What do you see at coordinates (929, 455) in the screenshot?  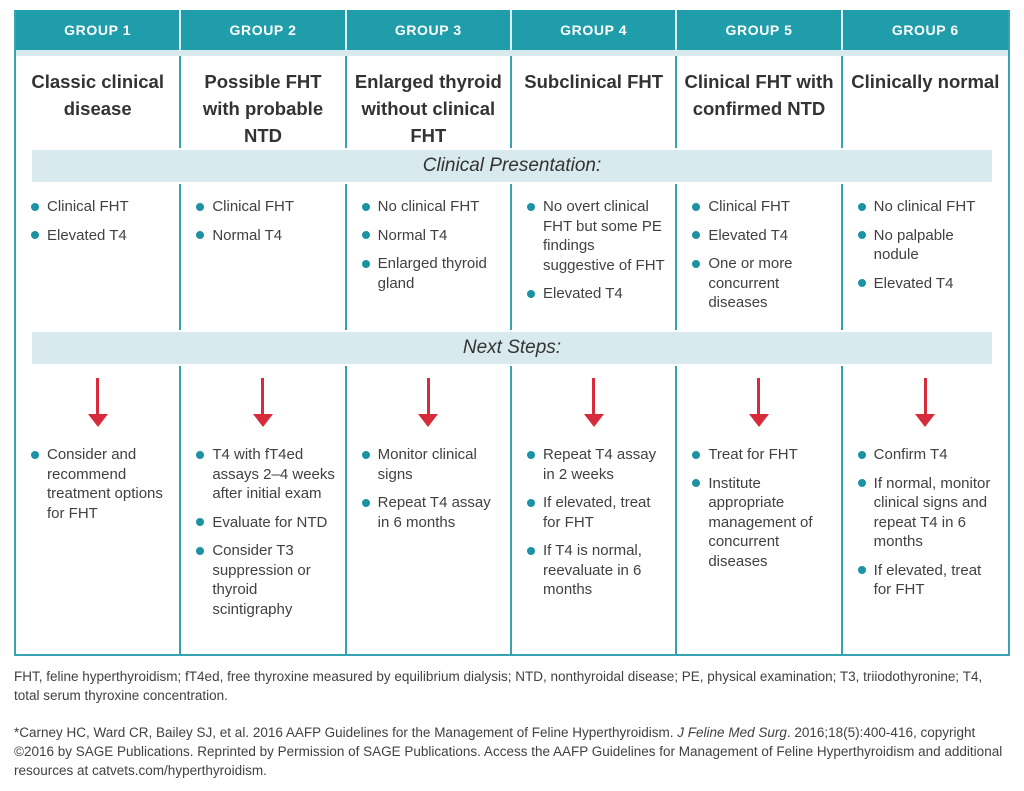 I see `next-step-item: Confirm T4` at bounding box center [929, 455].